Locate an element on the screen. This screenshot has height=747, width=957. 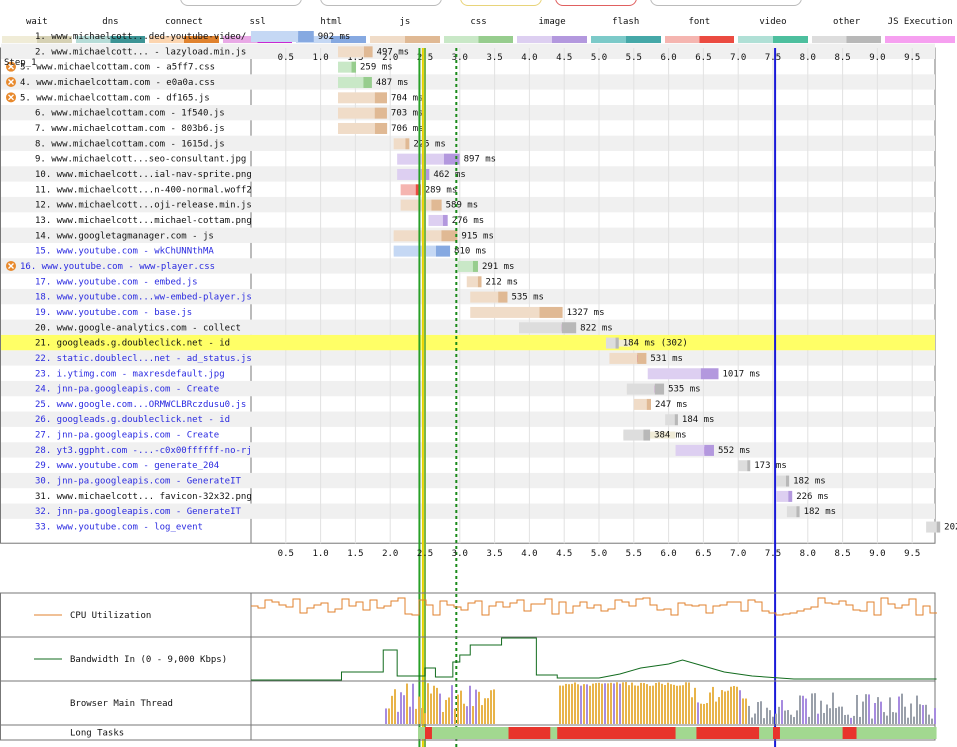
request-time: 259 ms is located at coordinates (376, 68).